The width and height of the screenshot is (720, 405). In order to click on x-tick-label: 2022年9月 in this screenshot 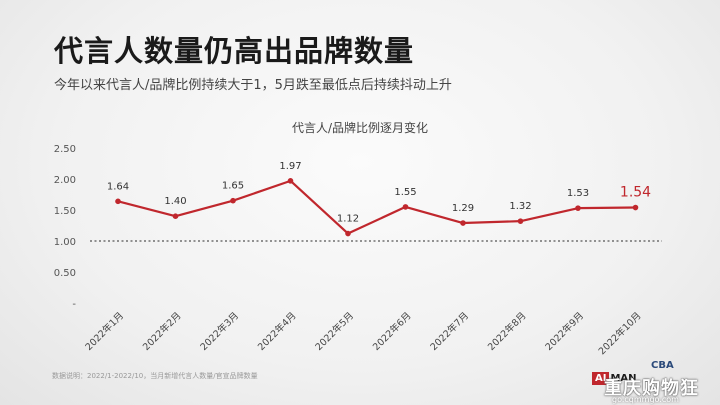, I will do `click(564, 331)`.